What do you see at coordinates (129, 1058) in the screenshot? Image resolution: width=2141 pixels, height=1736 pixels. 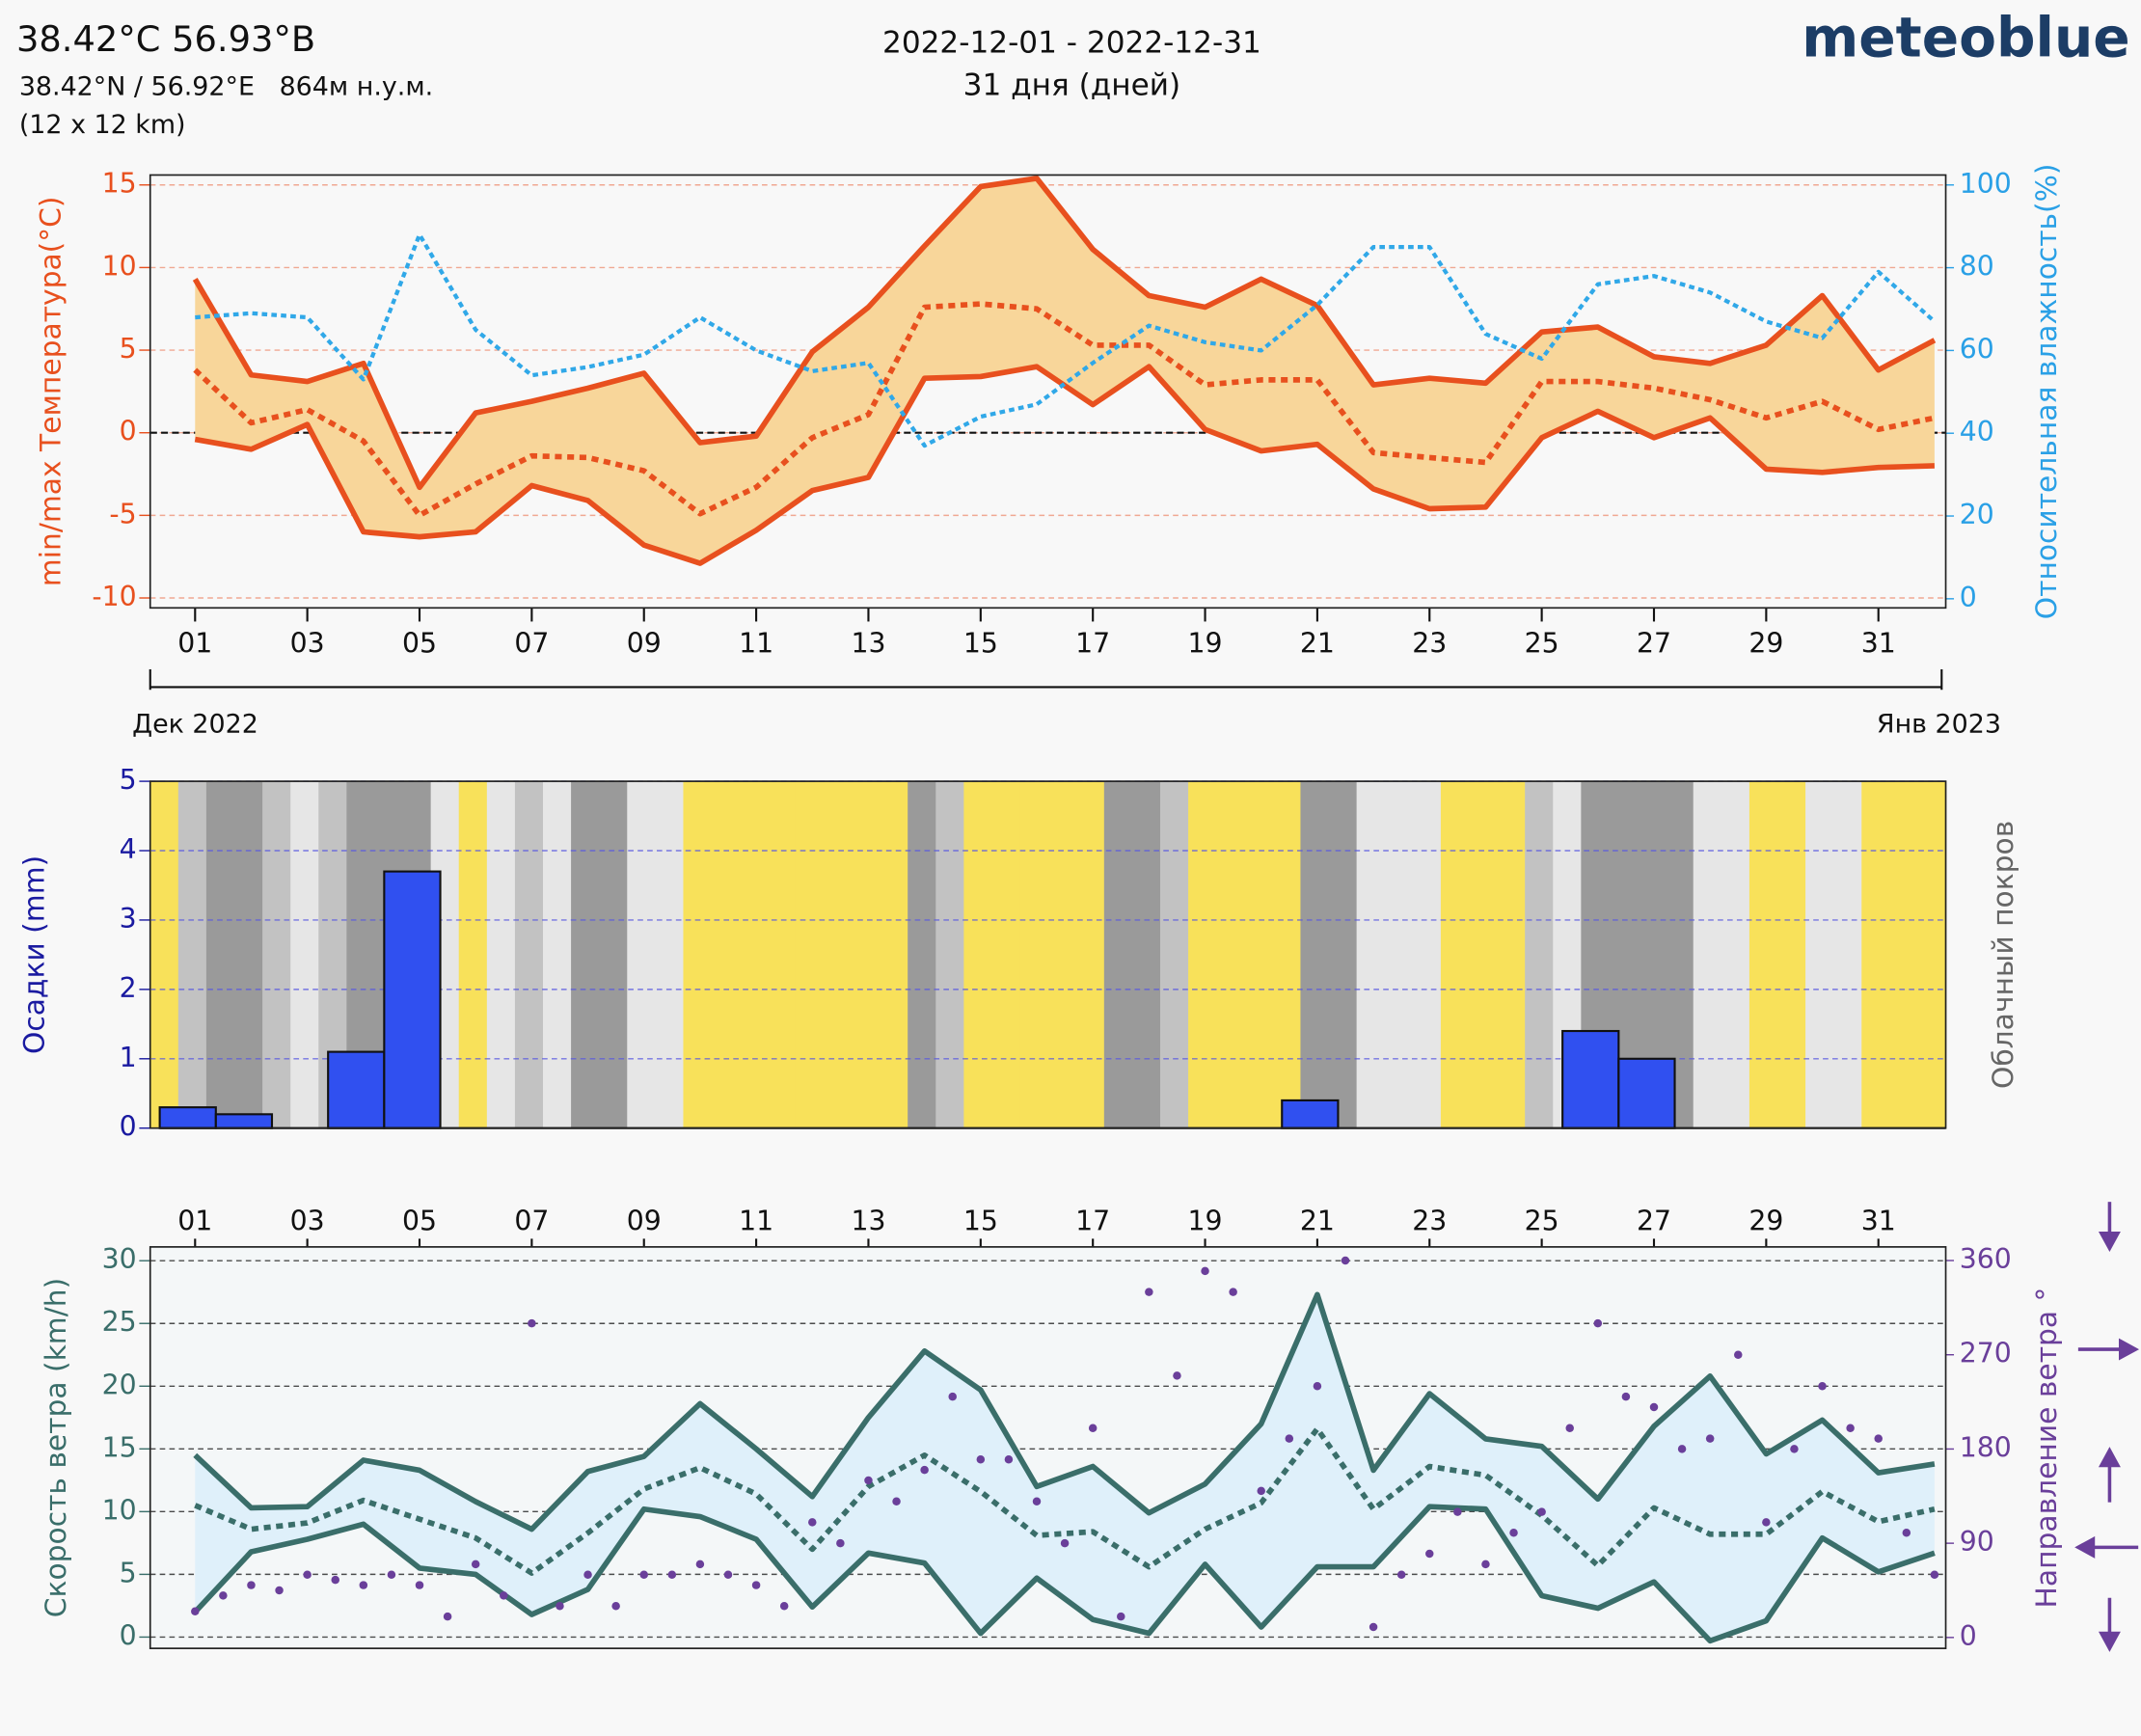 I see `y-tick-label: 1` at bounding box center [129, 1058].